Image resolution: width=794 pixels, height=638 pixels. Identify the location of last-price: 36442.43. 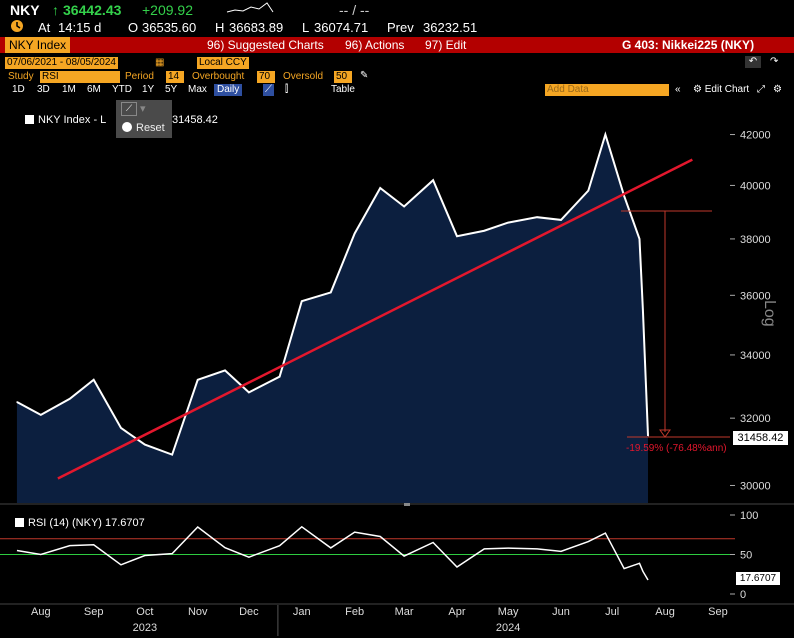
(92, 10).